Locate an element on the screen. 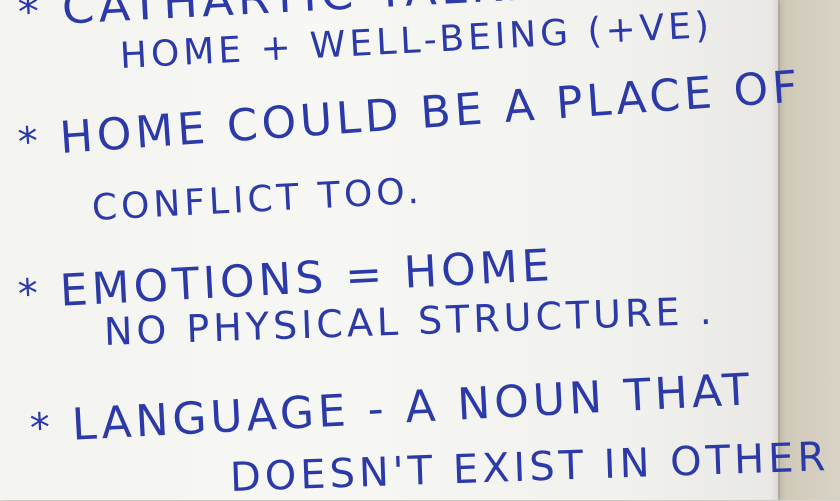 The width and height of the screenshot is (840, 501). note-text: CONFLICT TOO. is located at coordinates (257, 199).